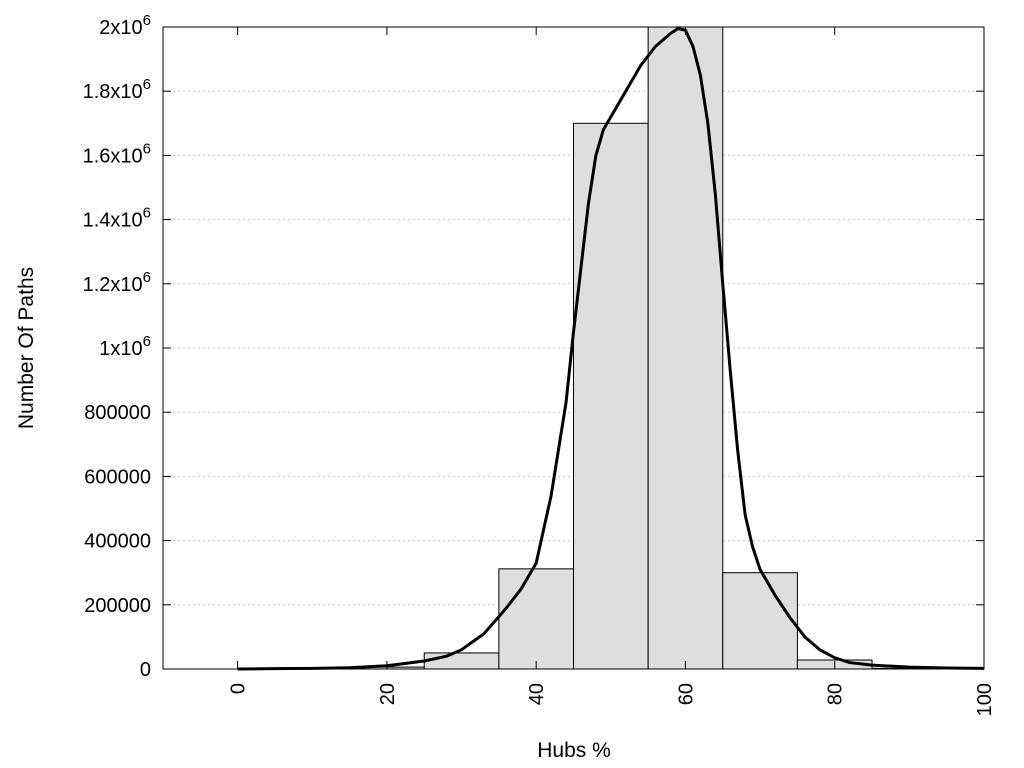 This screenshot has width=1024, height=768. Describe the element at coordinates (686, 694) in the screenshot. I see `x-tick-label: 60` at that location.